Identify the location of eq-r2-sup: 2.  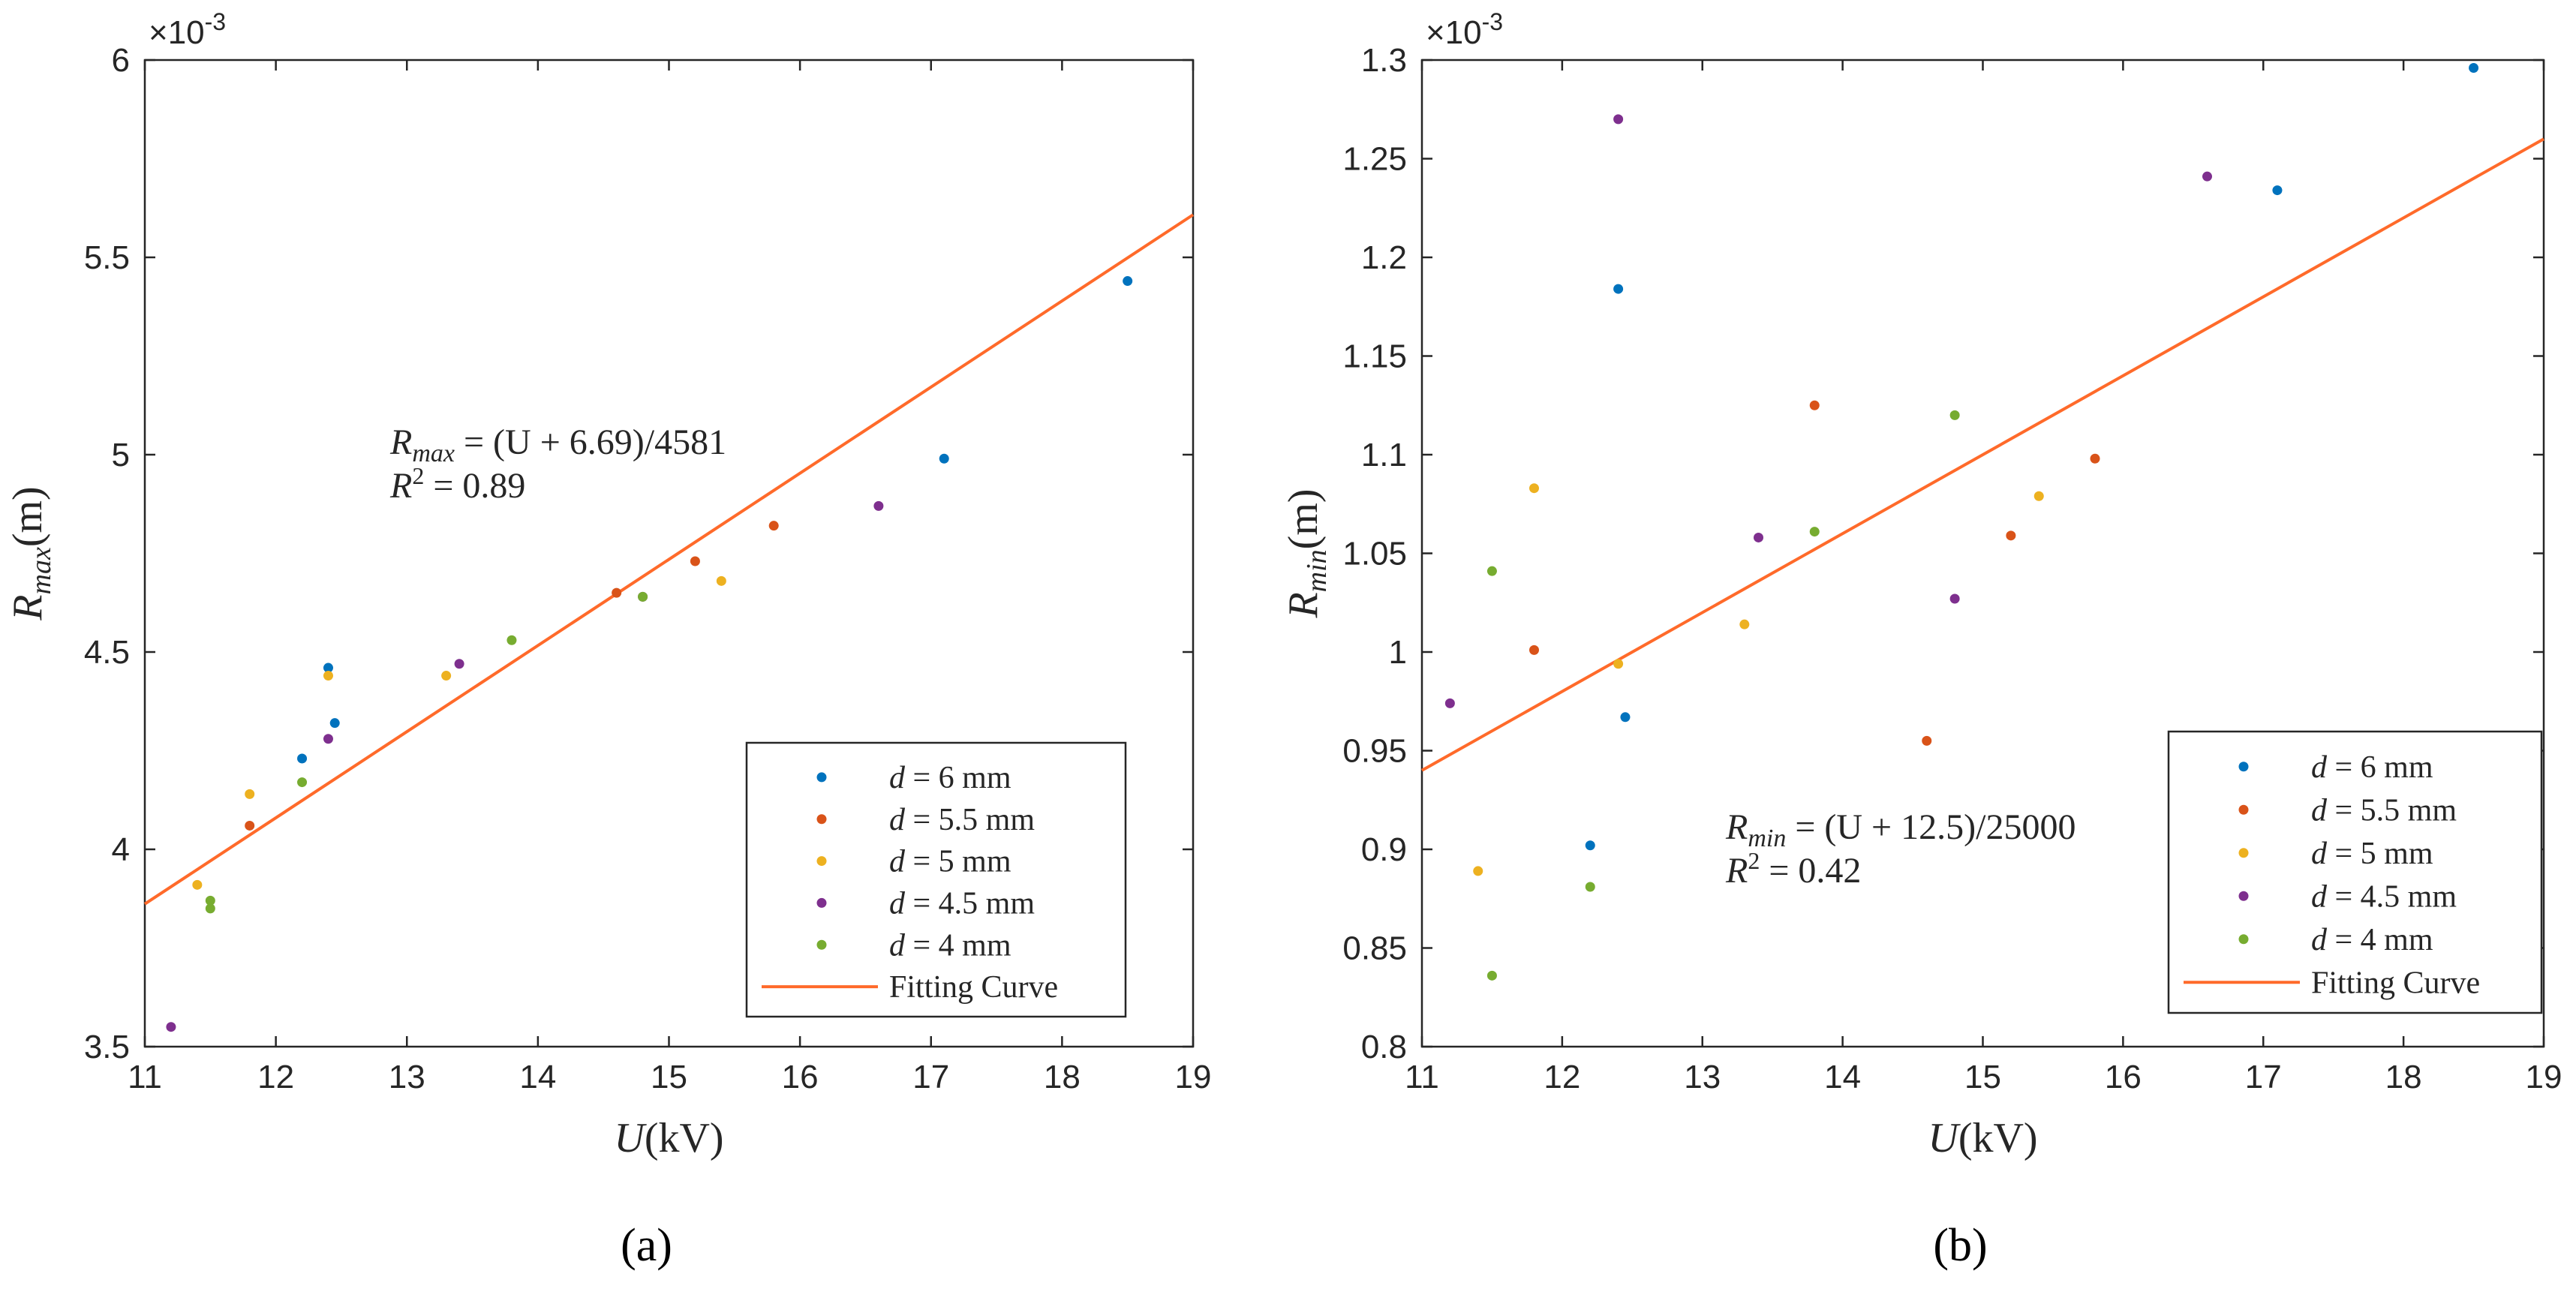
(418, 475).